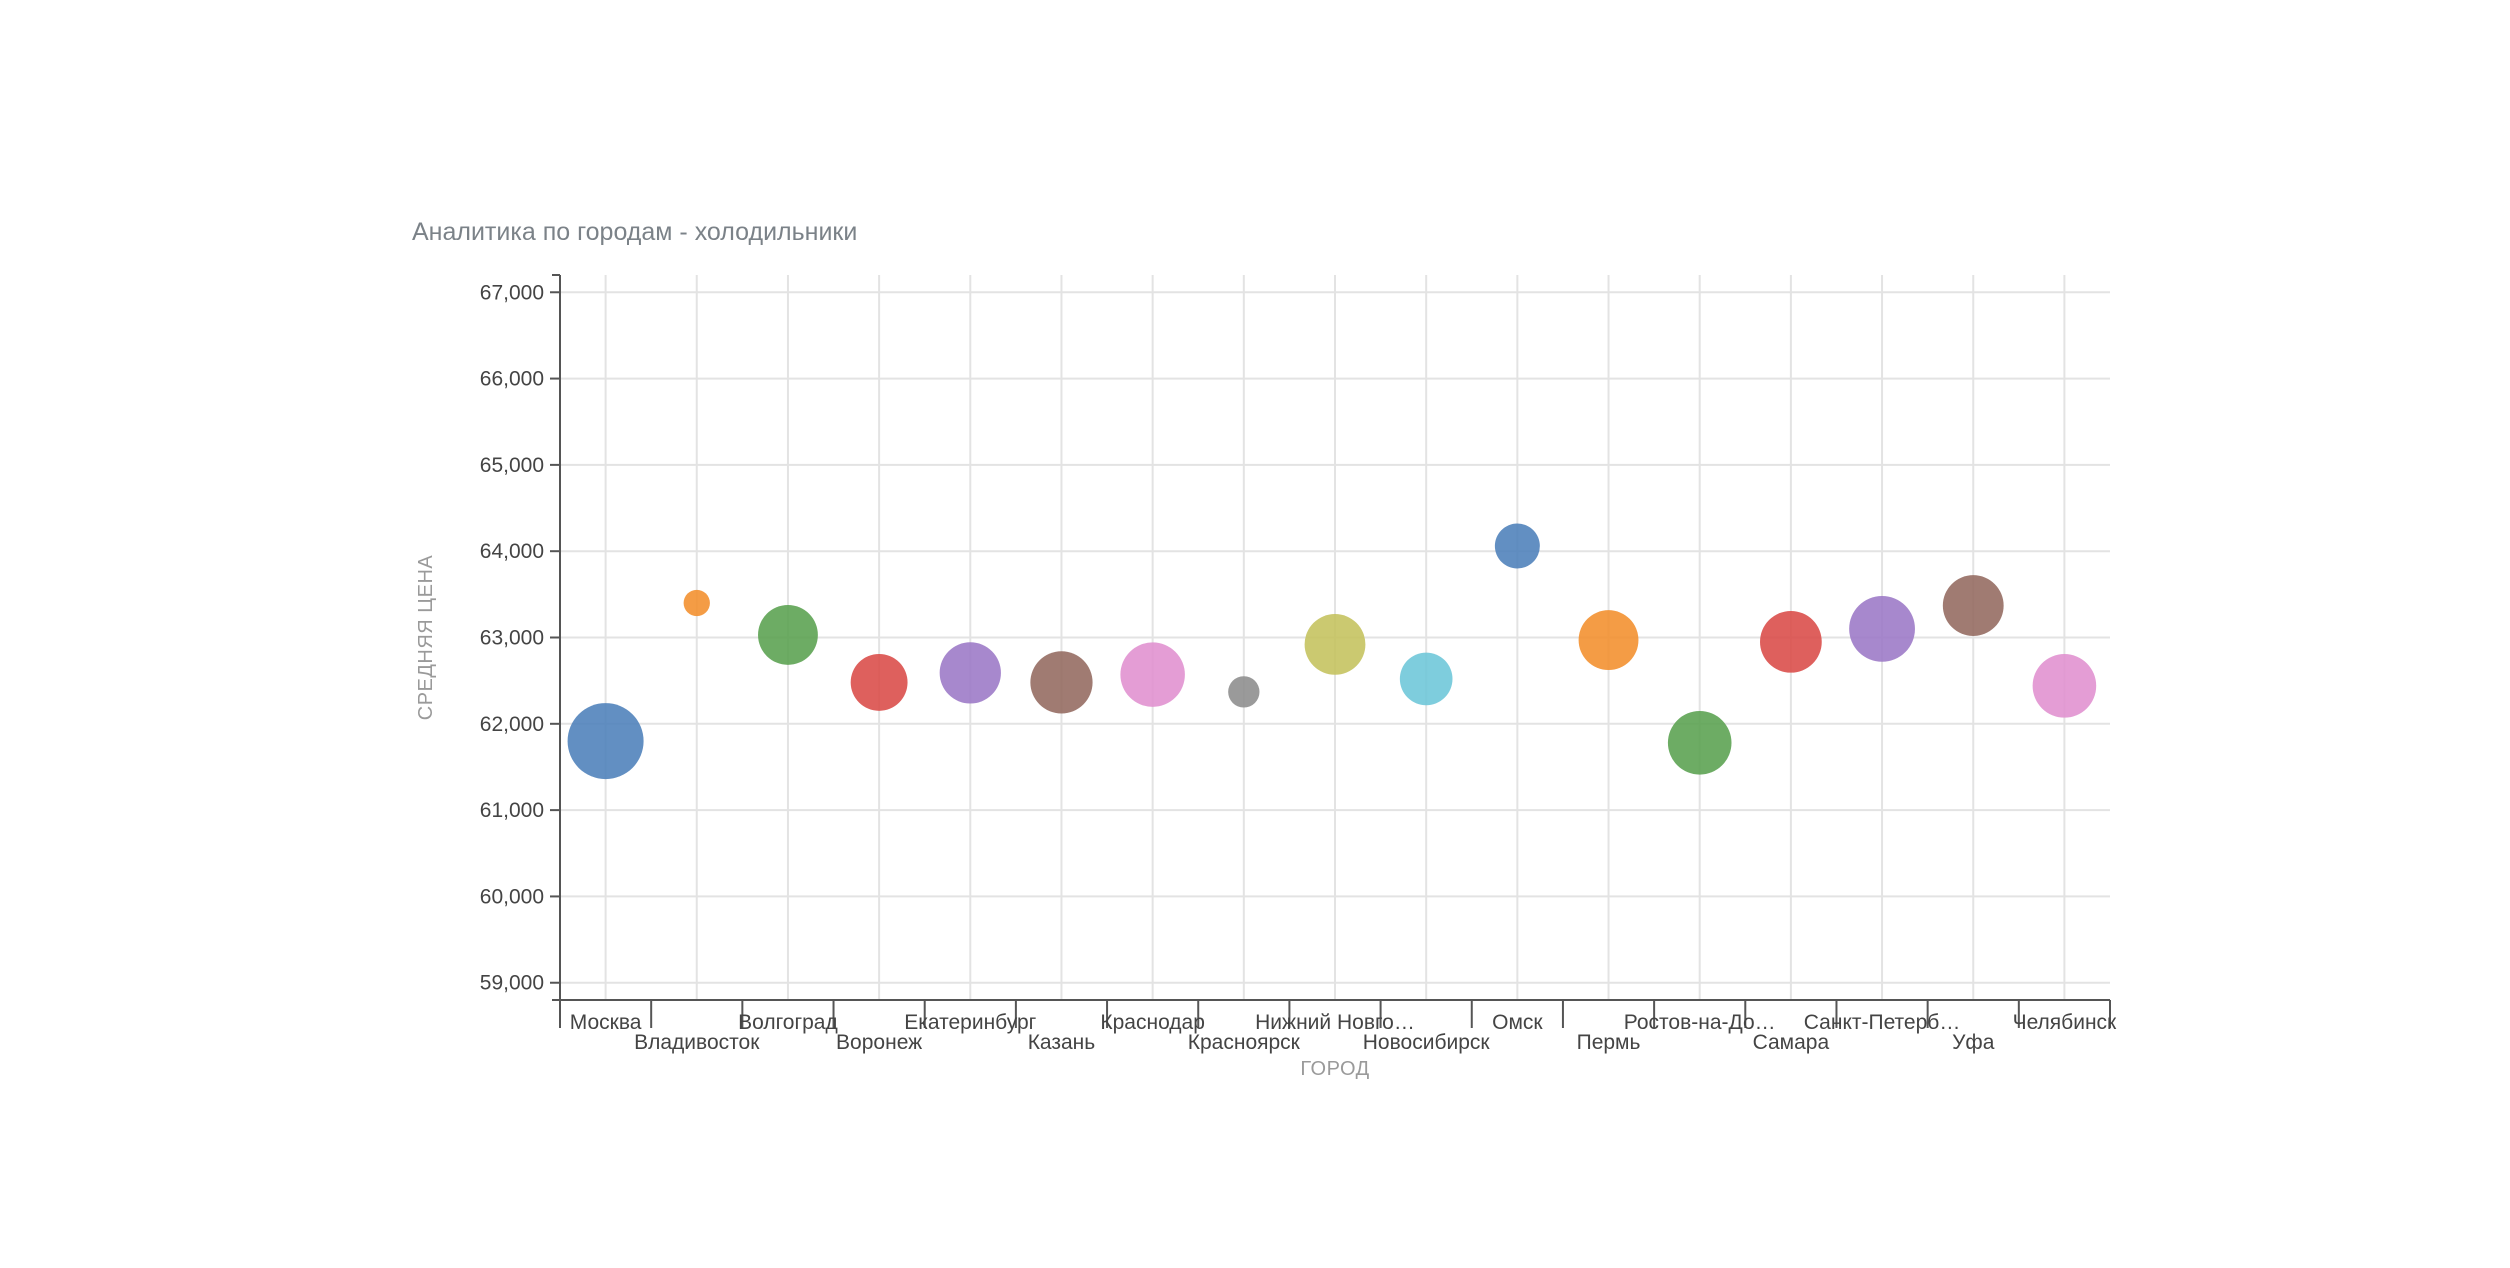 The width and height of the screenshot is (2510, 1268). I want to click on y-tick-label: 66,000, so click(512, 379).